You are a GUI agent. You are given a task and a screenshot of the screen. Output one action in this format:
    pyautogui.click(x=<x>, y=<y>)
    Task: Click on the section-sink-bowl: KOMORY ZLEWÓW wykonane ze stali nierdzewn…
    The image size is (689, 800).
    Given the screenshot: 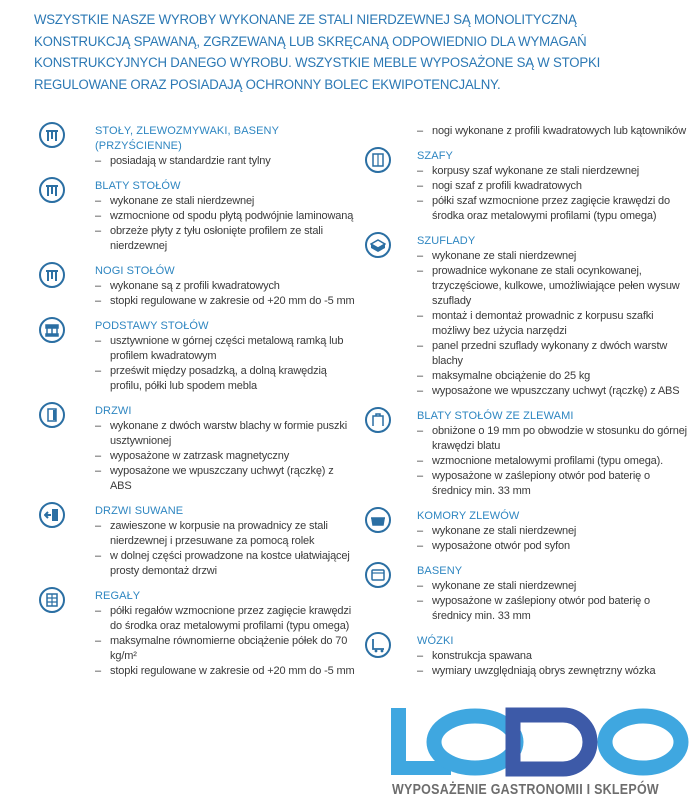 What is the action you would take?
    pyautogui.click(x=524, y=530)
    